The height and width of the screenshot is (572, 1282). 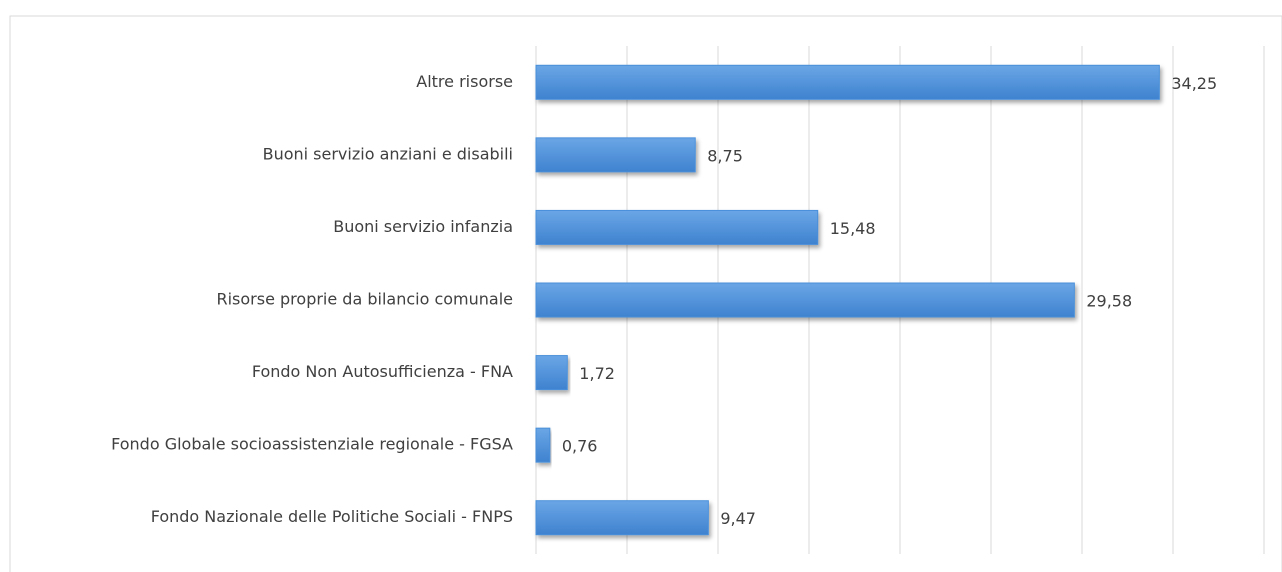 I want to click on category-label: Buoni servizio anziani e disabili, so click(x=388, y=153).